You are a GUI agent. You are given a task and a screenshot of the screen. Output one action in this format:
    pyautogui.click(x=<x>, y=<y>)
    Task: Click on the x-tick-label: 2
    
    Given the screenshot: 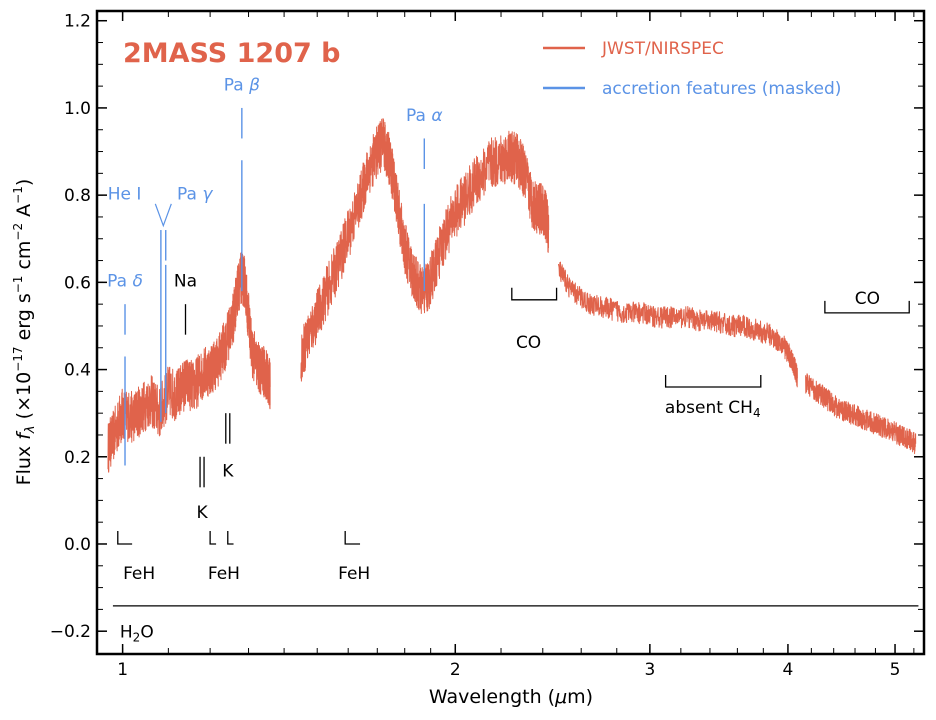 What is the action you would take?
    pyautogui.click(x=455, y=670)
    